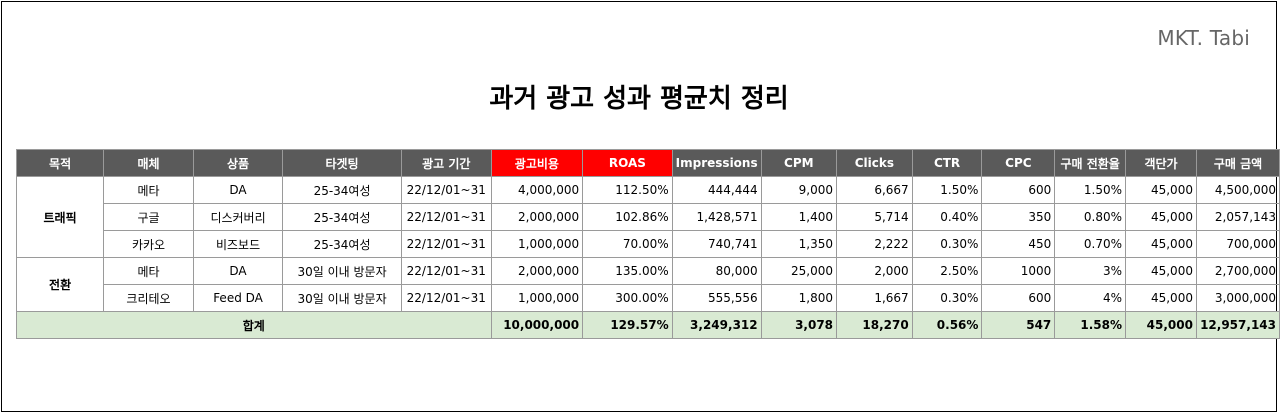 Image resolution: width=1280 pixels, height=415 pixels. I want to click on cell-clicks: 5,714, so click(874, 217).